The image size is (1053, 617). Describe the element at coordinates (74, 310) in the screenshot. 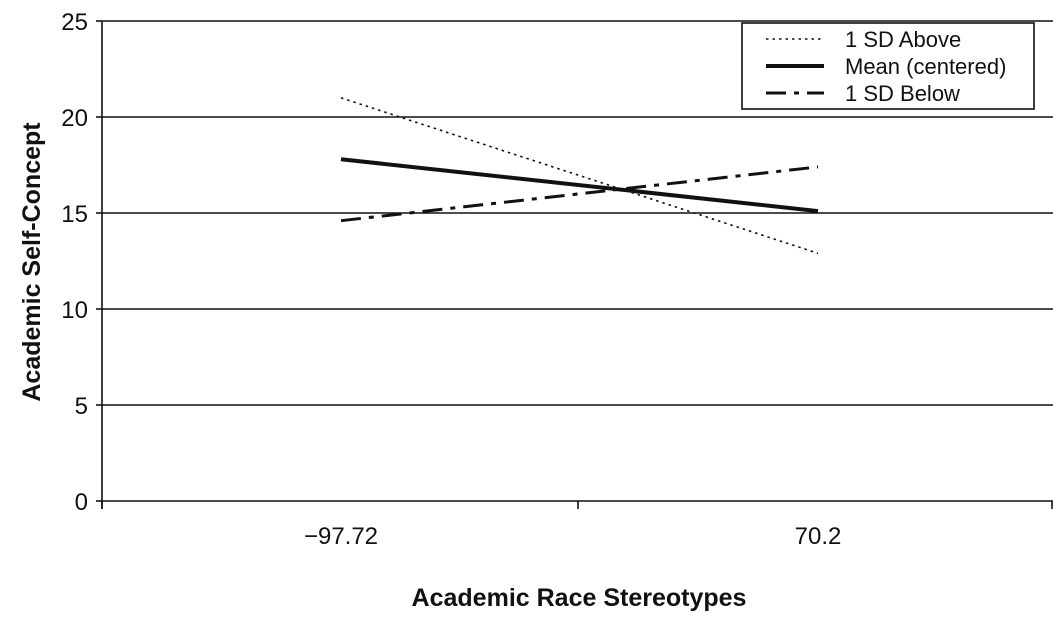

I see `y-tick-label: 10` at that location.